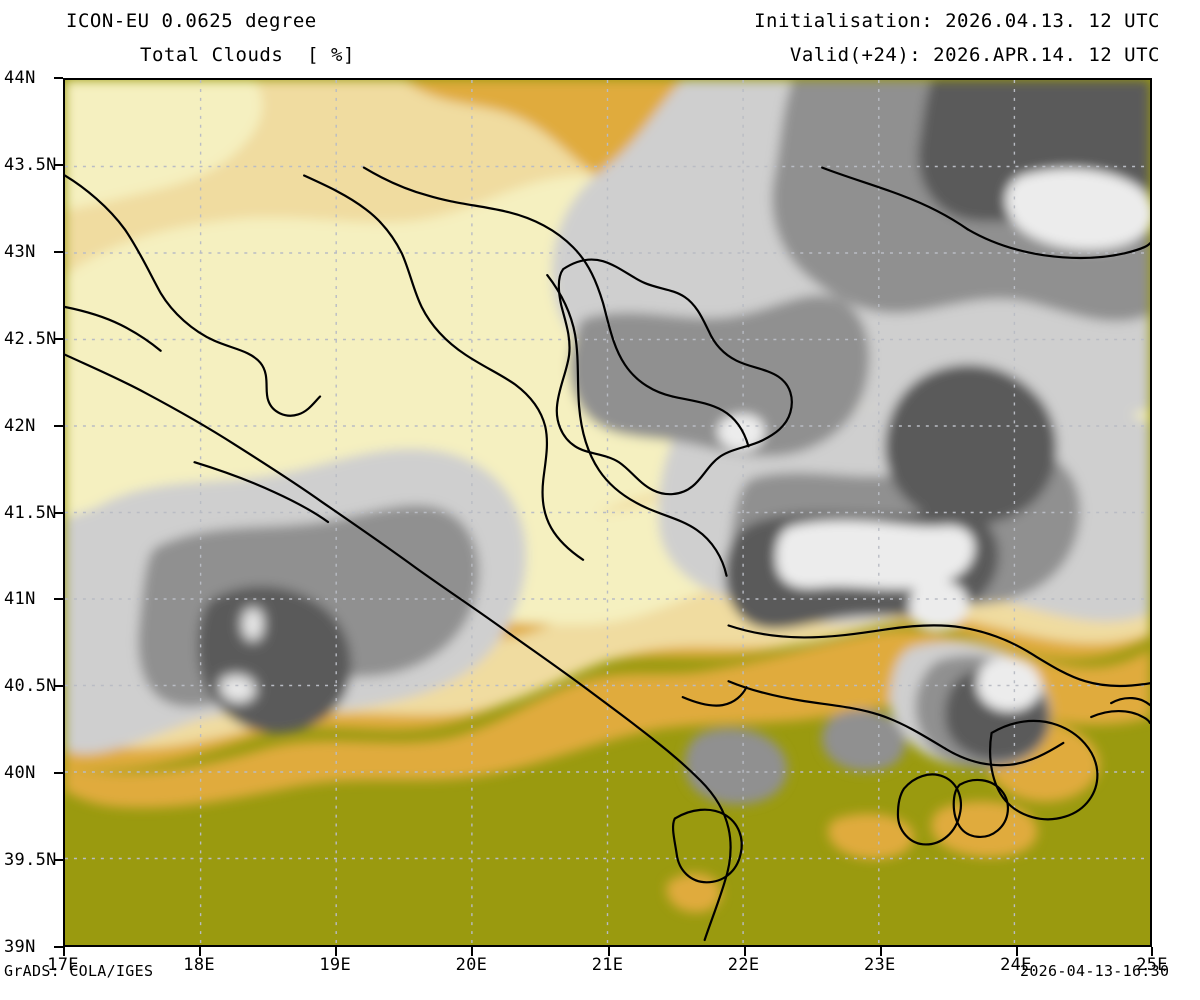 The width and height of the screenshot is (1200, 1000). What do you see at coordinates (879, 965) in the screenshot?
I see `x-tick-label-23e: 23E` at bounding box center [879, 965].